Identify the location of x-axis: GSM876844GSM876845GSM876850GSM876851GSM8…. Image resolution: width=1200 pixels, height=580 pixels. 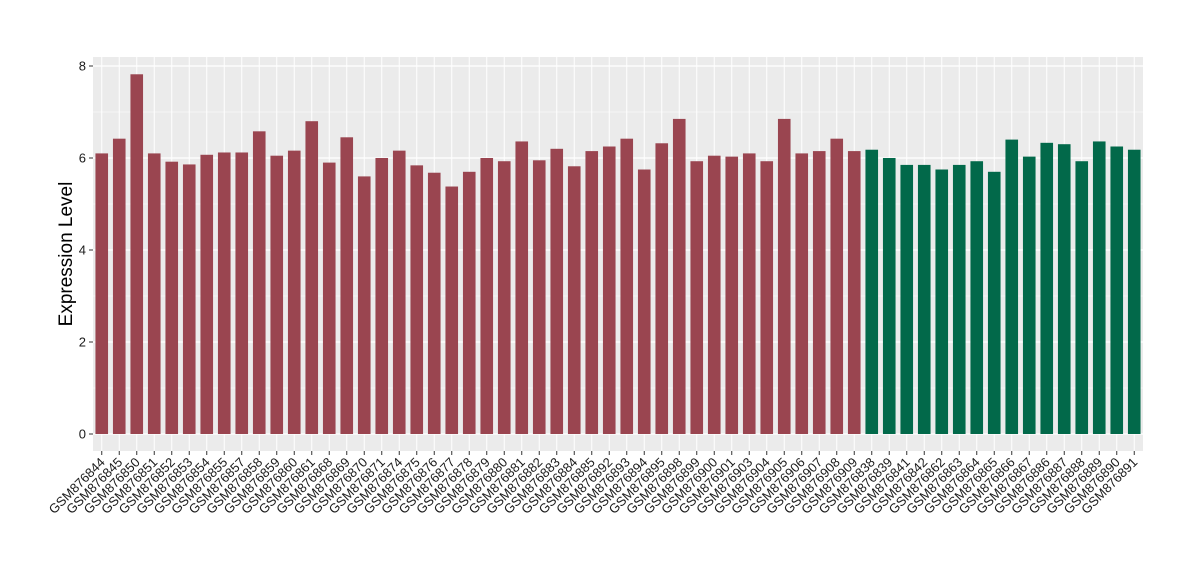
(593, 484).